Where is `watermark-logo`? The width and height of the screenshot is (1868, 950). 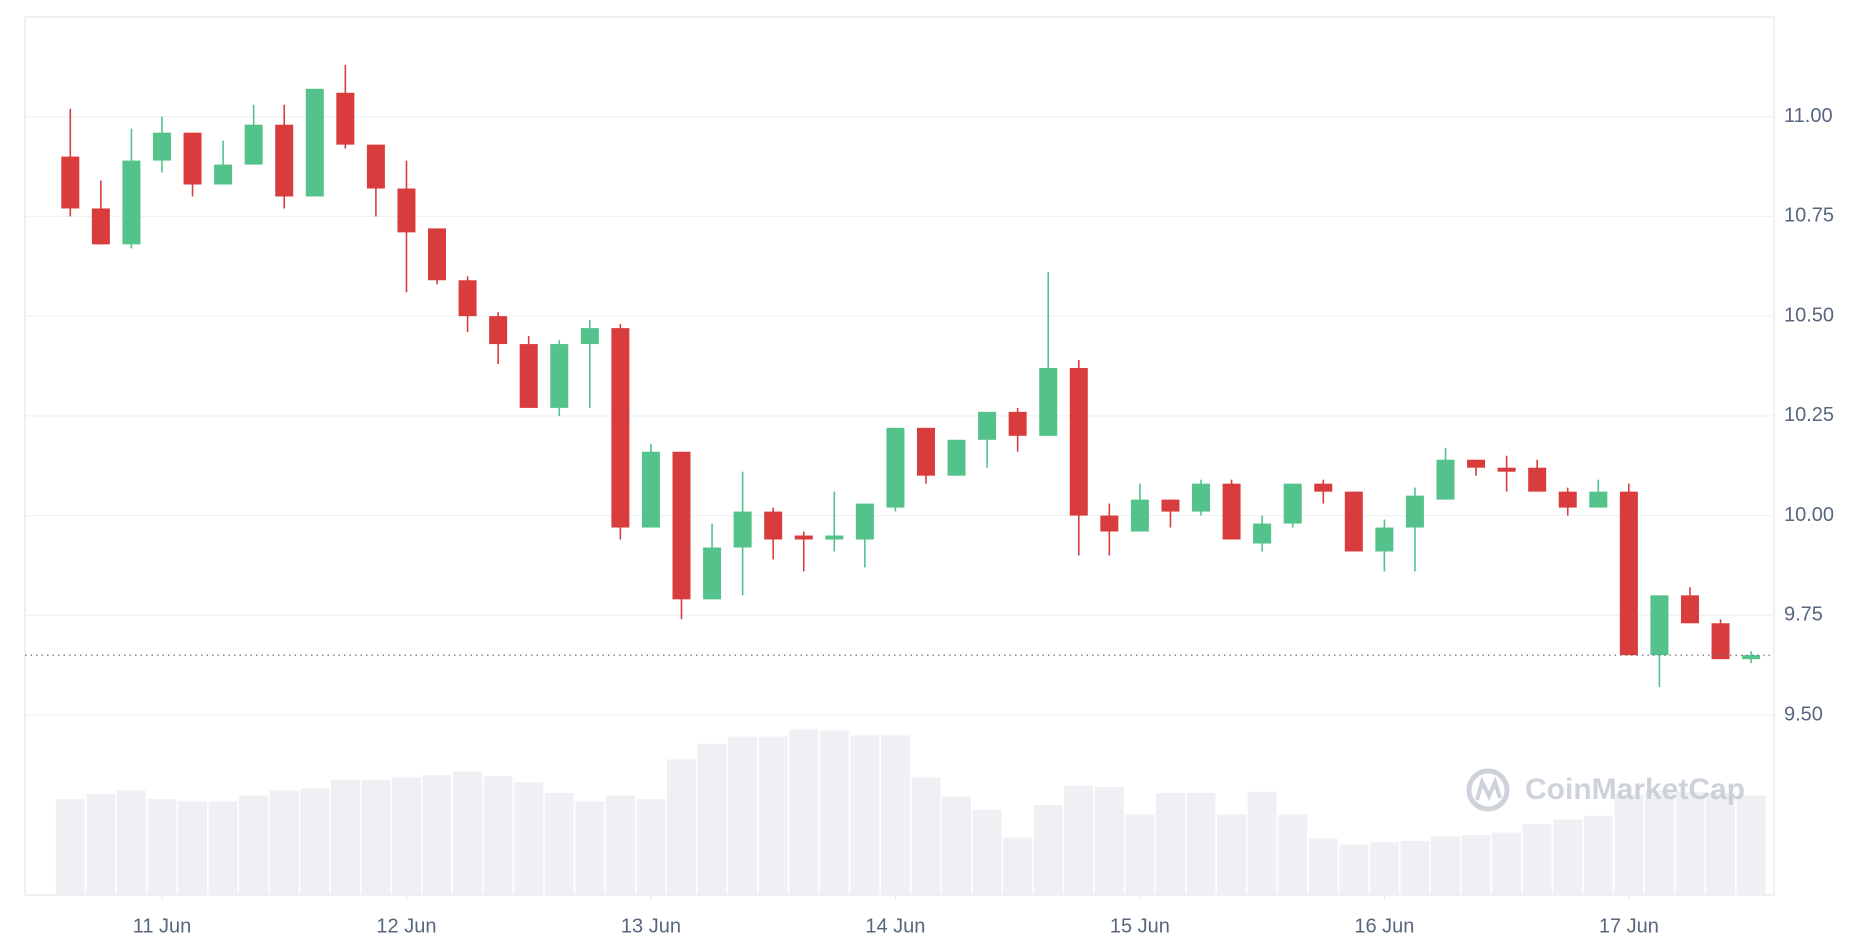
watermark-logo is located at coordinates (1488, 790).